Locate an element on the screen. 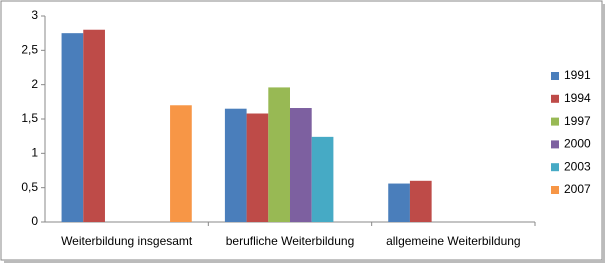 Image resolution: width=607 pixels, height=265 pixels. y-tick-label: 1 is located at coordinates (34, 153).